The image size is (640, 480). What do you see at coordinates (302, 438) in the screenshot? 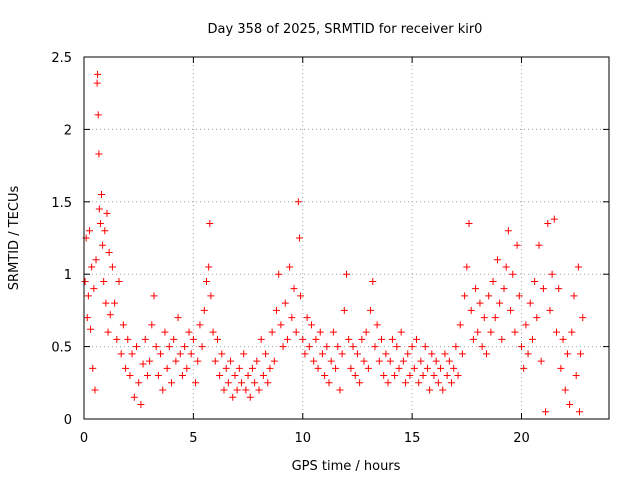
I see `x-tick-label: 10` at bounding box center [302, 438].